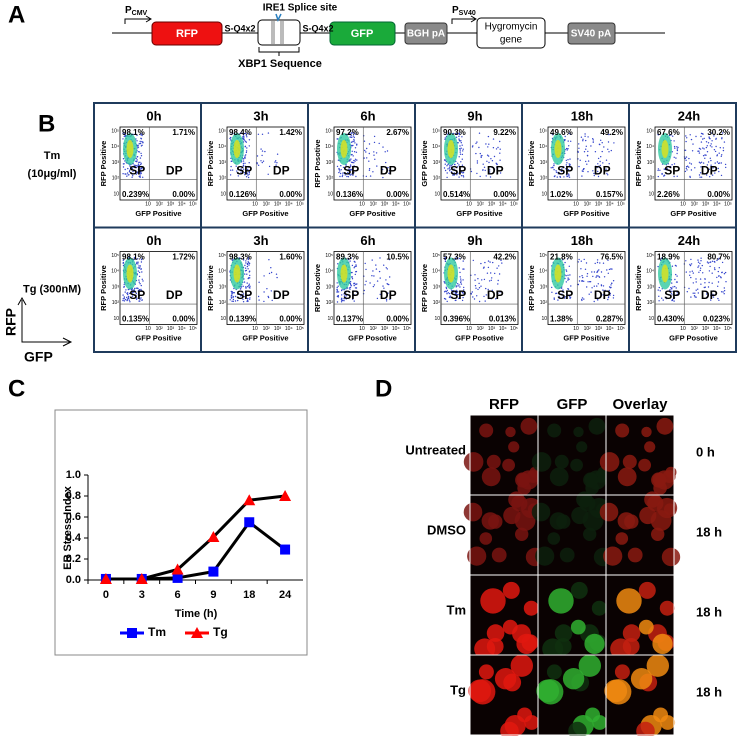 This screenshot has height=736, width=738. What do you see at coordinates (665, 149) in the screenshot?
I see `density-core` at bounding box center [665, 149].